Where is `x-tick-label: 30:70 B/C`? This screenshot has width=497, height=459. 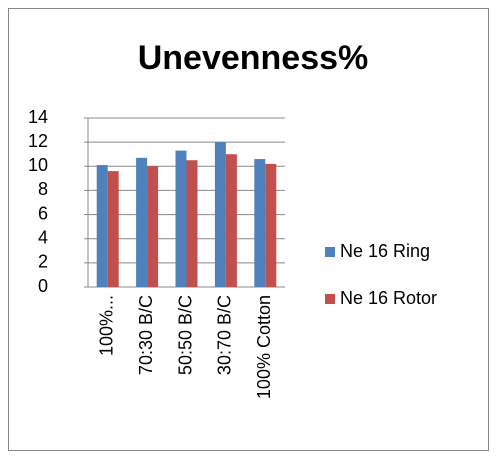 x-tick-label: 30:70 B/C is located at coordinates (225, 335).